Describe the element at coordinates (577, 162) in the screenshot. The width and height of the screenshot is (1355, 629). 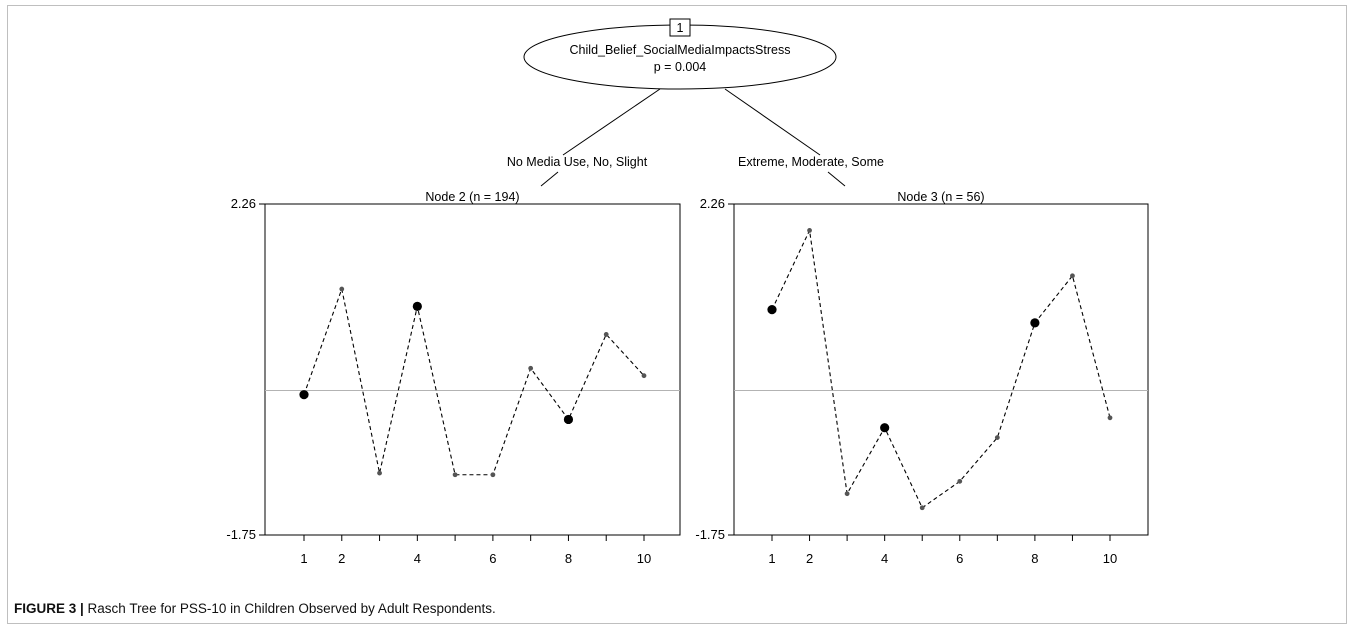
I see `left-branch-label: No Media Use, No, Slight` at that location.